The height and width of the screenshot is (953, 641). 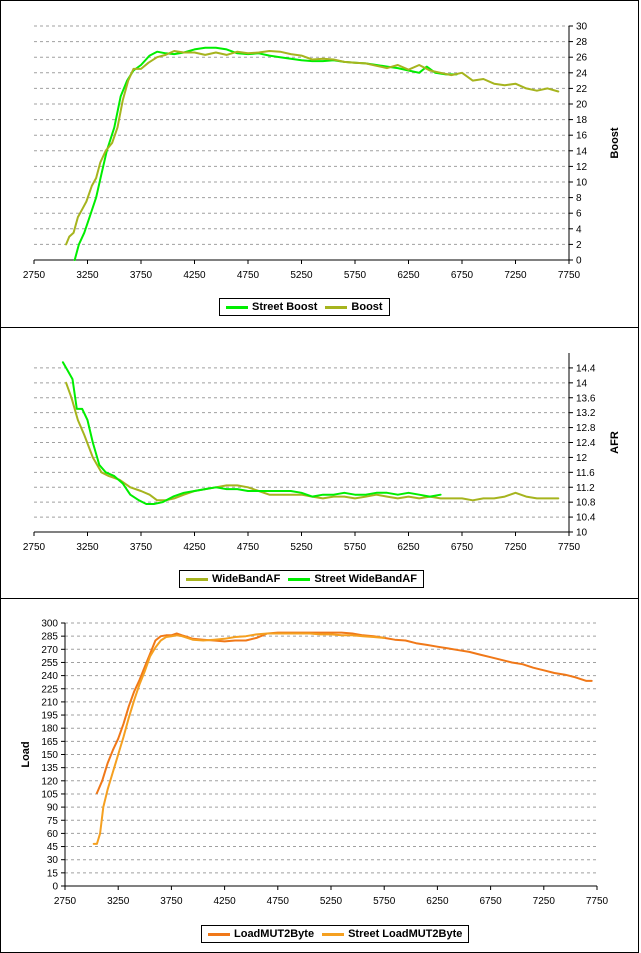 What do you see at coordinates (49, 663) in the screenshot?
I see `y-tick-label: 255` at bounding box center [49, 663].